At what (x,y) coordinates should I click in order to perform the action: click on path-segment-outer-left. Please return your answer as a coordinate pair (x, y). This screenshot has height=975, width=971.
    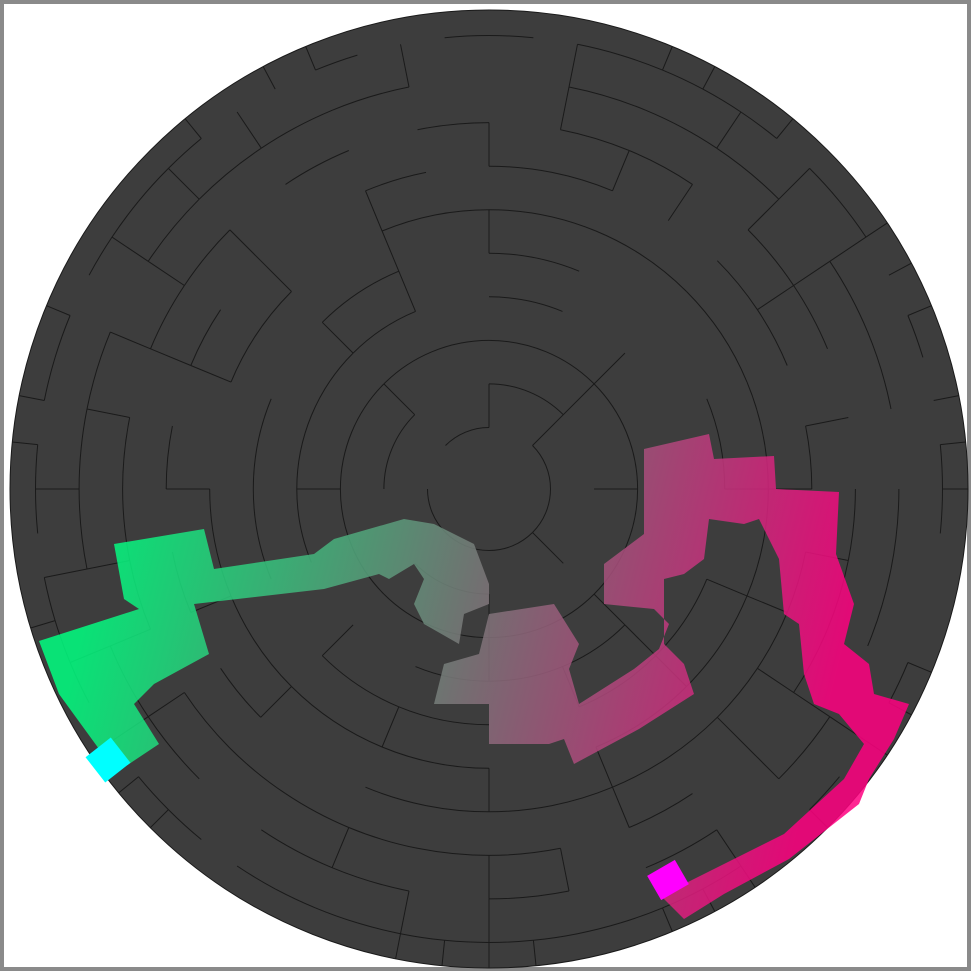
    Looking at the image, I should click on (264, 646).